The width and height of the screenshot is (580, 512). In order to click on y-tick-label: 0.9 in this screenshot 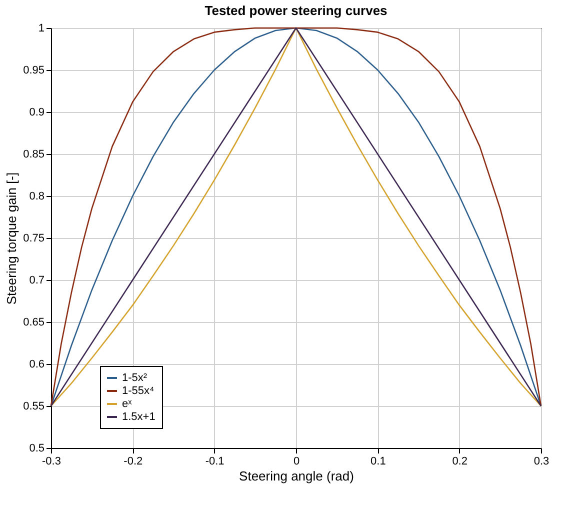, I will do `click(36, 112)`.